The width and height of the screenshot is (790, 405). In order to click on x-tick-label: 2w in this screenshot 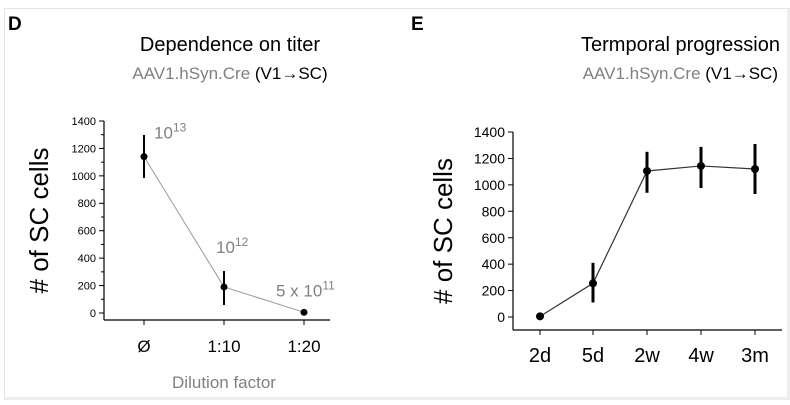, I will do `click(647, 356)`.